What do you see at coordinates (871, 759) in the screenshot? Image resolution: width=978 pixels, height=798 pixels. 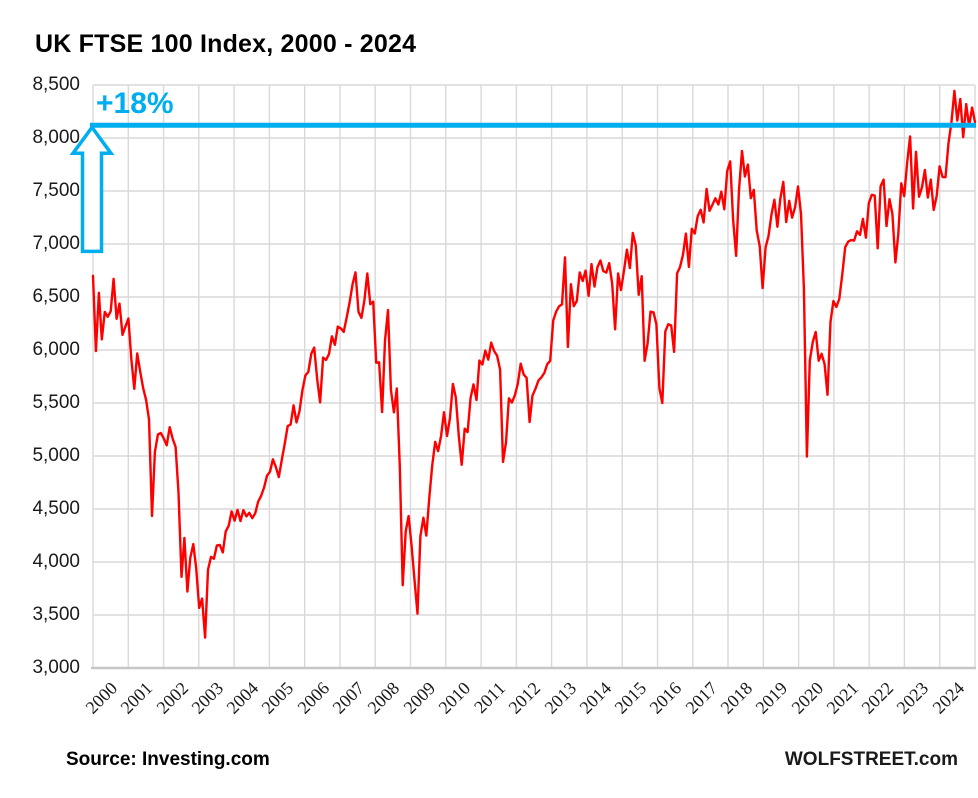 I see `brand-credit: WOLFSTREET.com` at bounding box center [871, 759].